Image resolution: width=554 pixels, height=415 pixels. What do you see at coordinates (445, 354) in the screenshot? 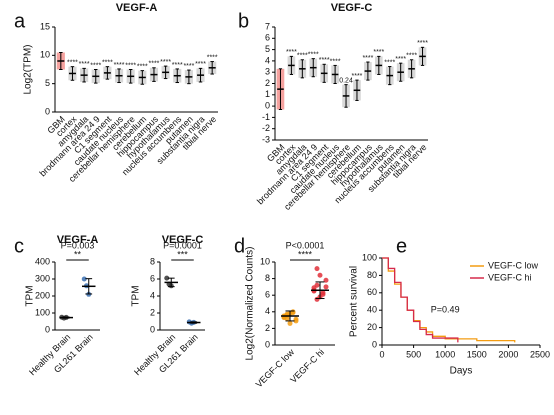
I see `x-tick-label: 1000` at bounding box center [445, 354].